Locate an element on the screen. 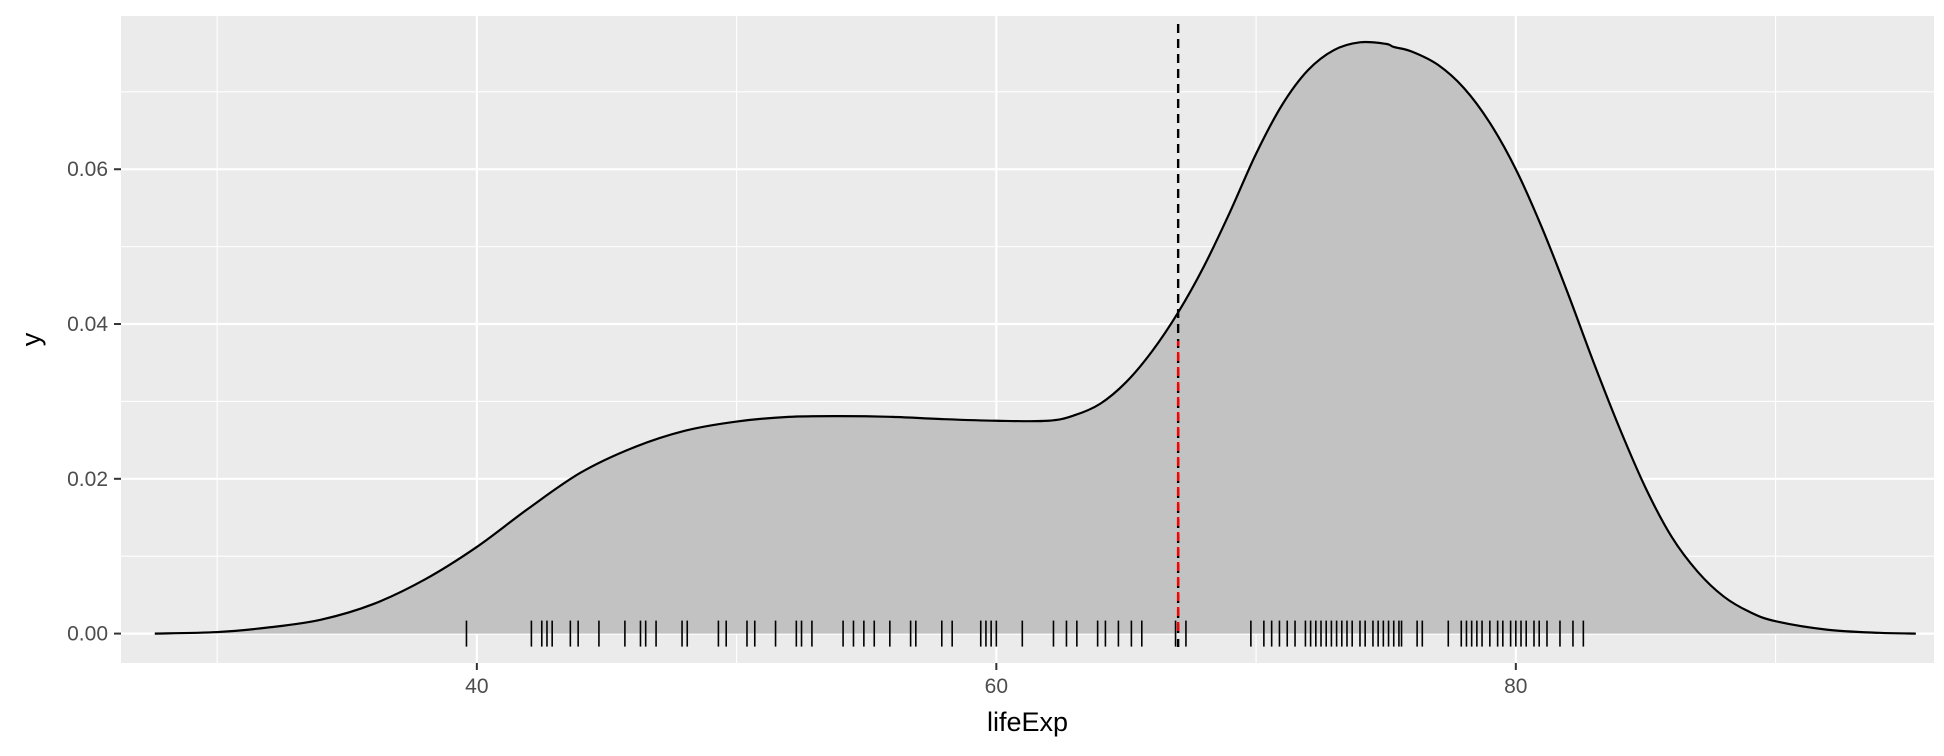  y-tick-label: 0.00 is located at coordinates (87, 634).